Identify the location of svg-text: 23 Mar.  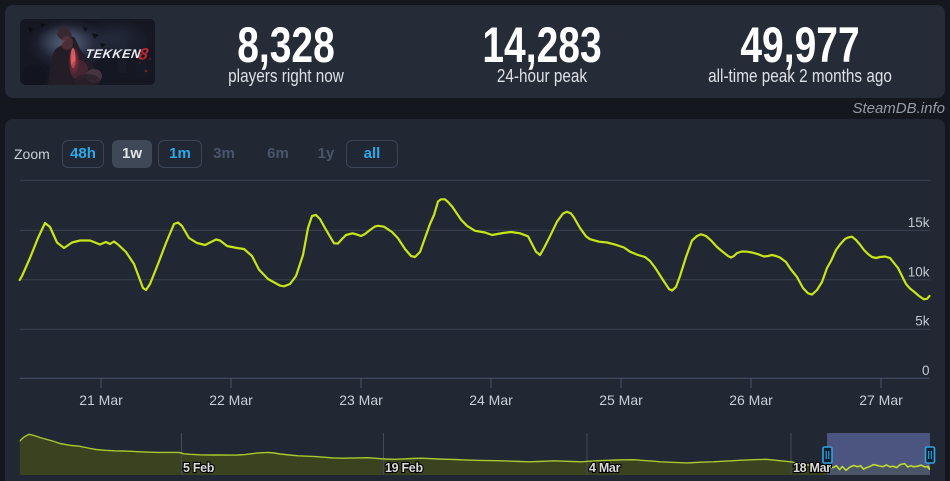
(361, 400).